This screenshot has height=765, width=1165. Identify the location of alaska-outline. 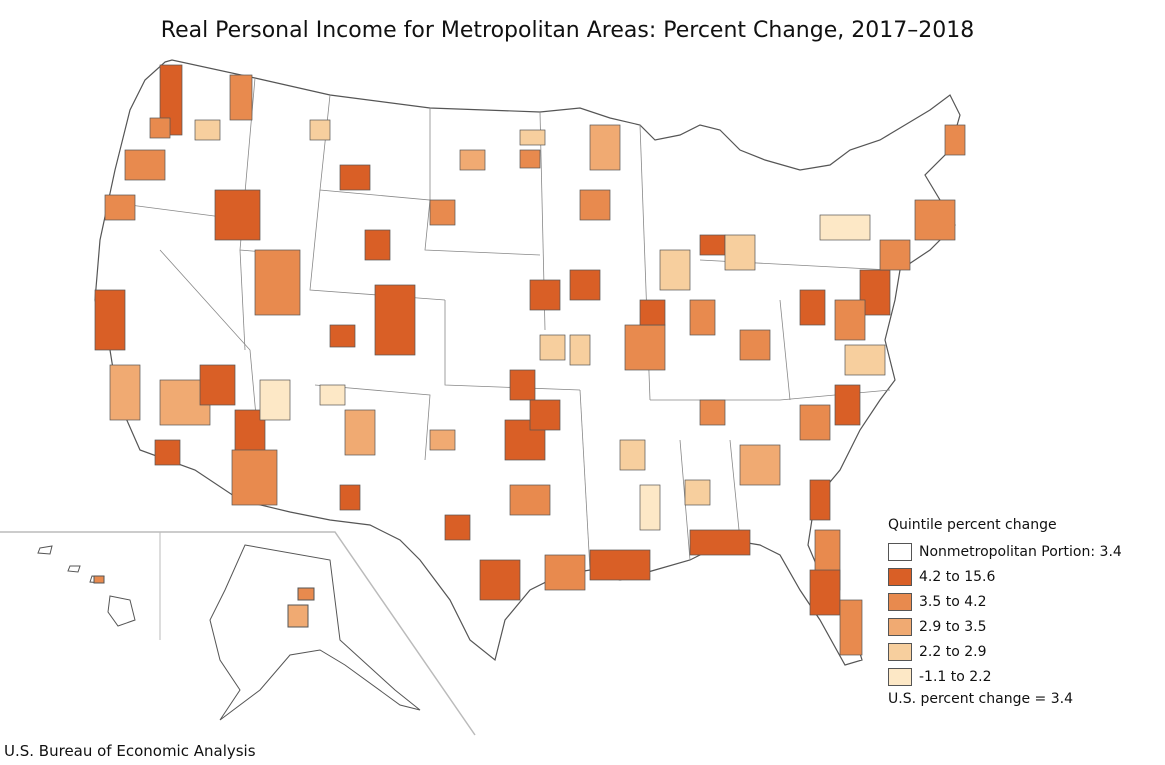
(315, 632).